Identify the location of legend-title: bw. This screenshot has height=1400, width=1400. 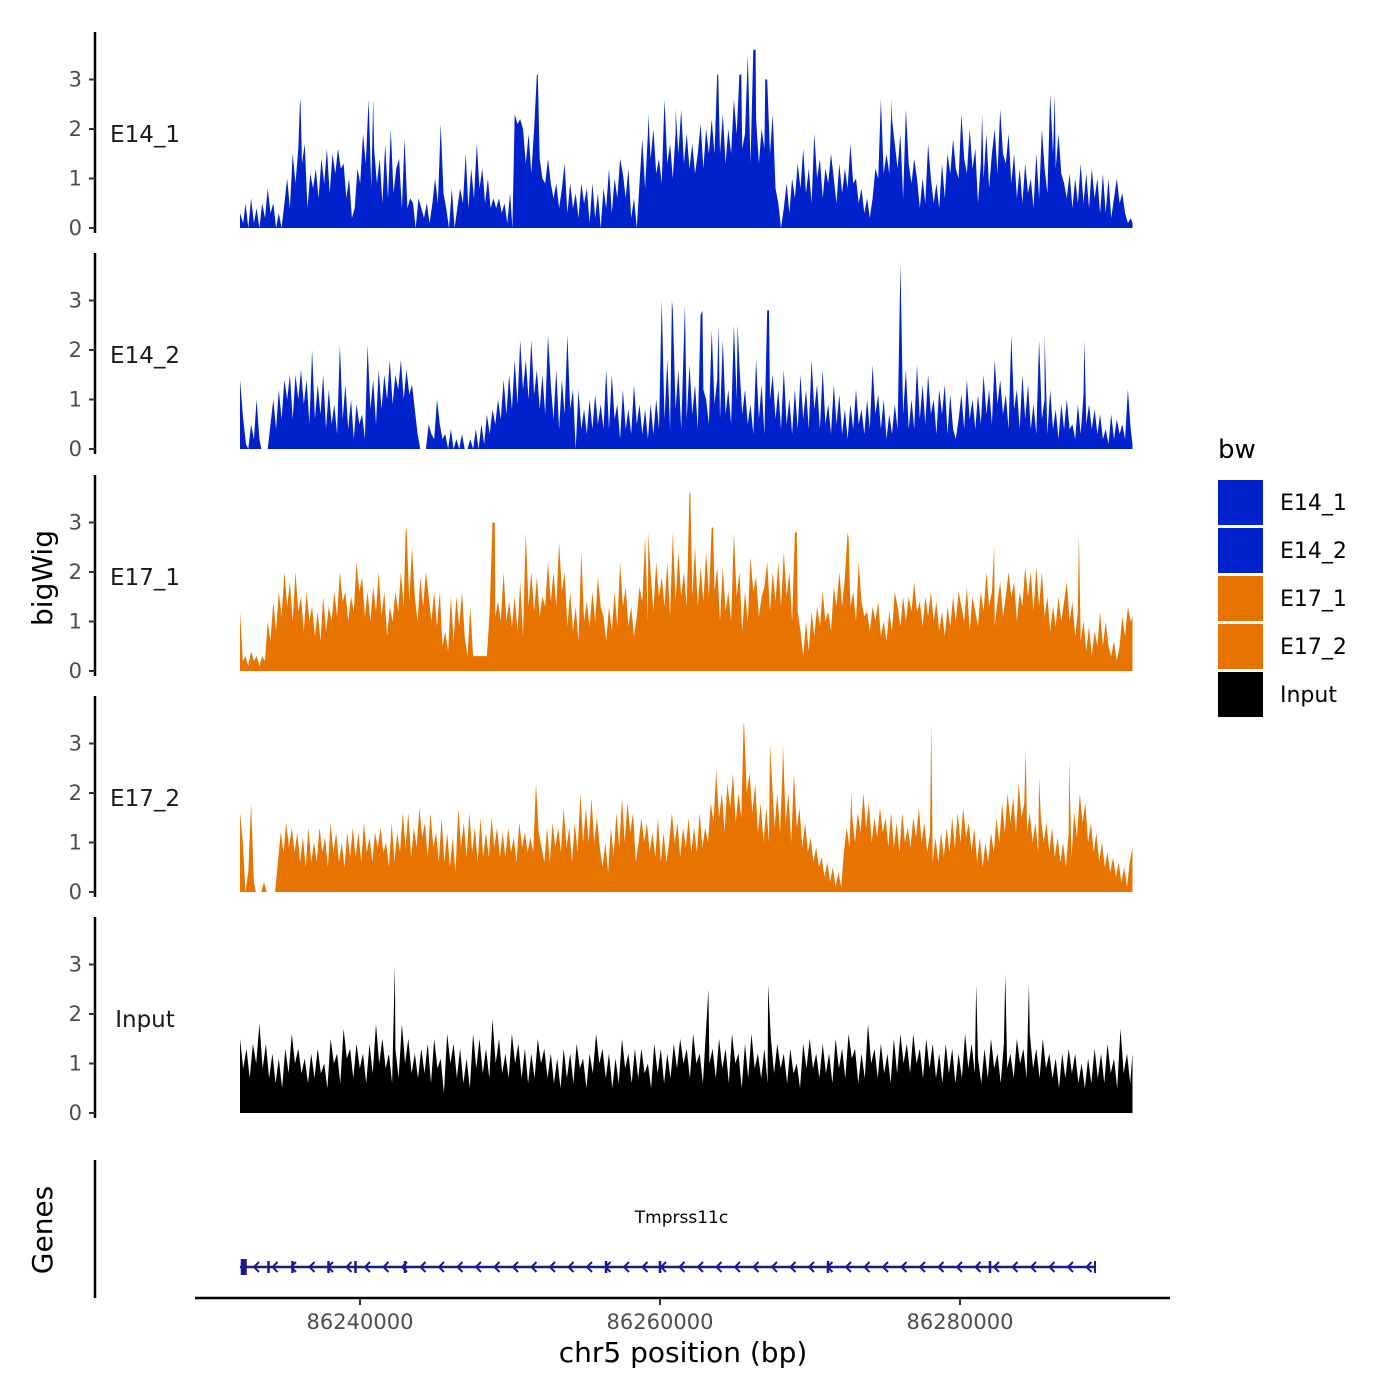
(1237, 450).